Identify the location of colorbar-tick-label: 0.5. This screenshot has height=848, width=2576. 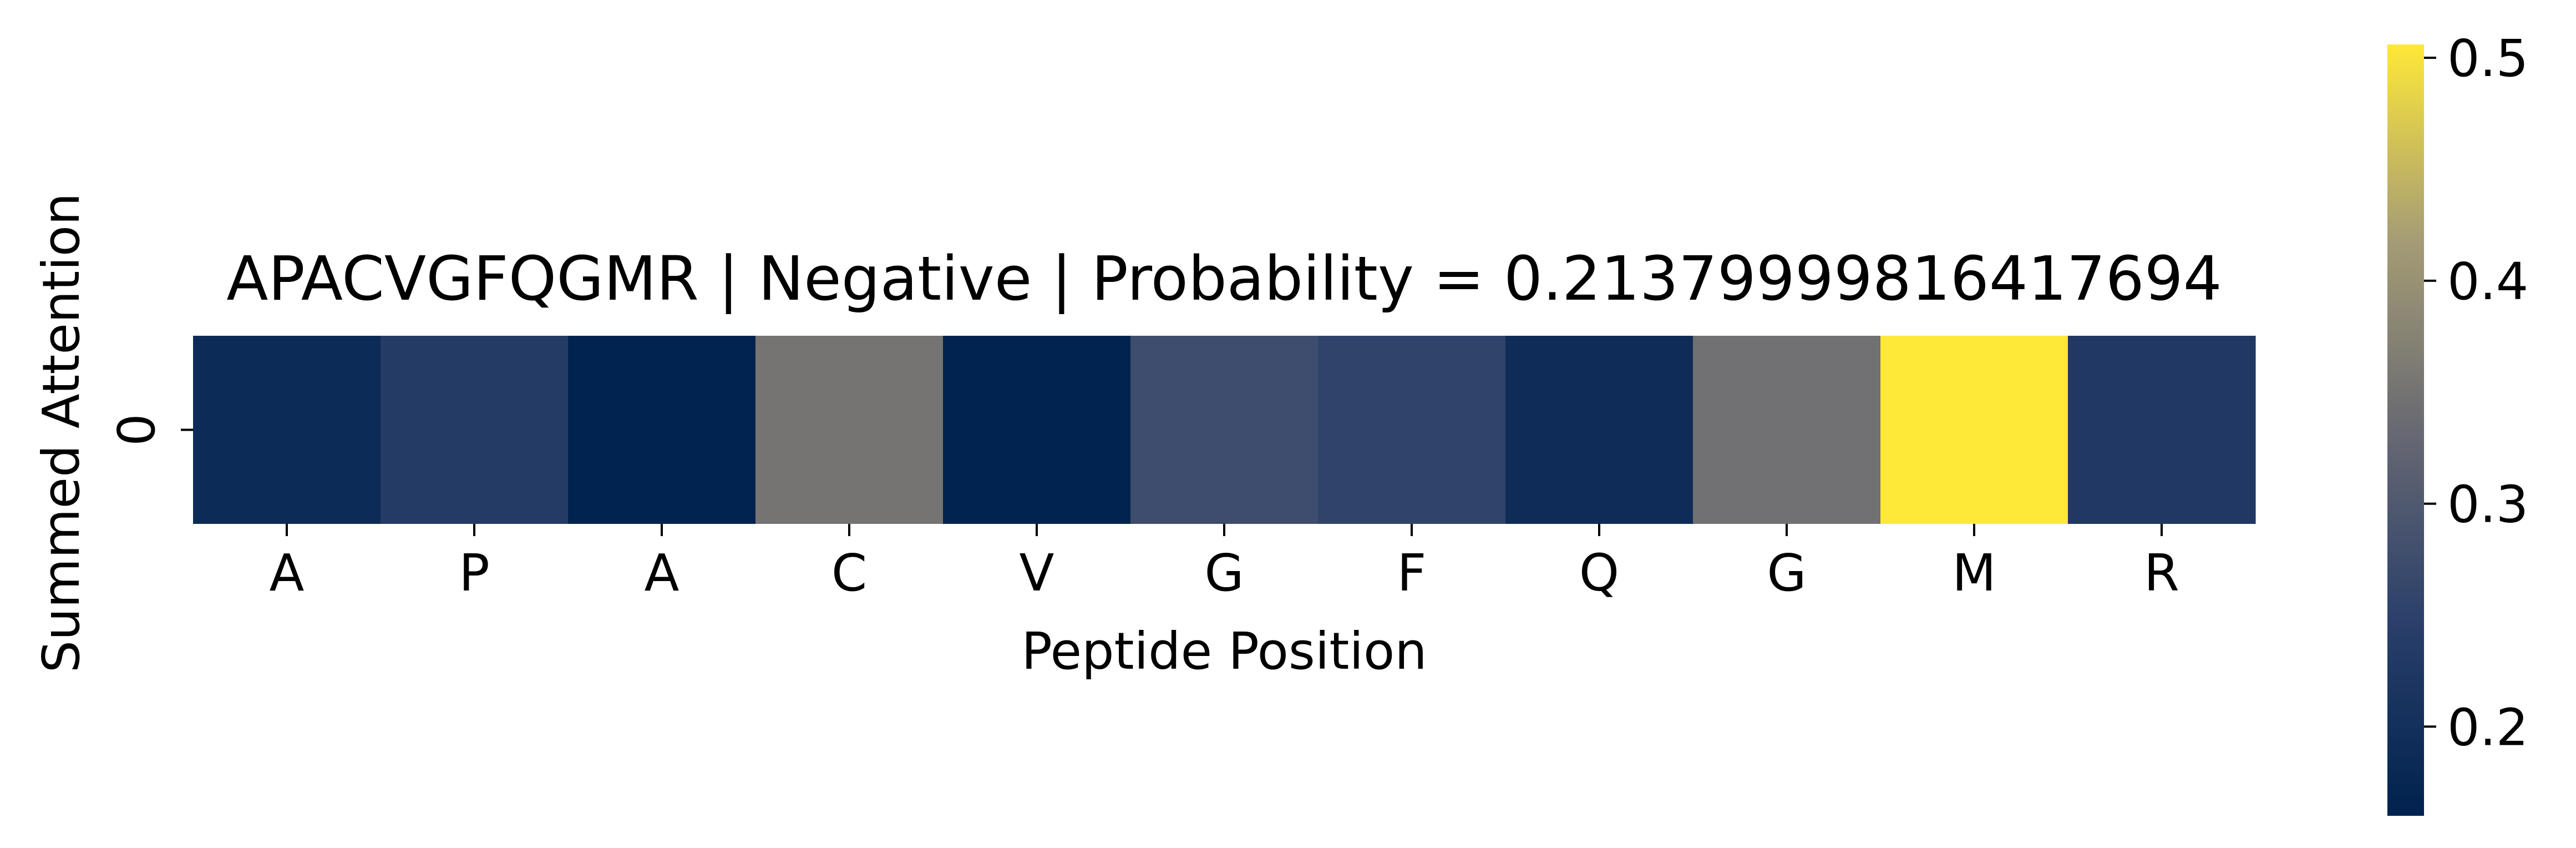
(2487, 58).